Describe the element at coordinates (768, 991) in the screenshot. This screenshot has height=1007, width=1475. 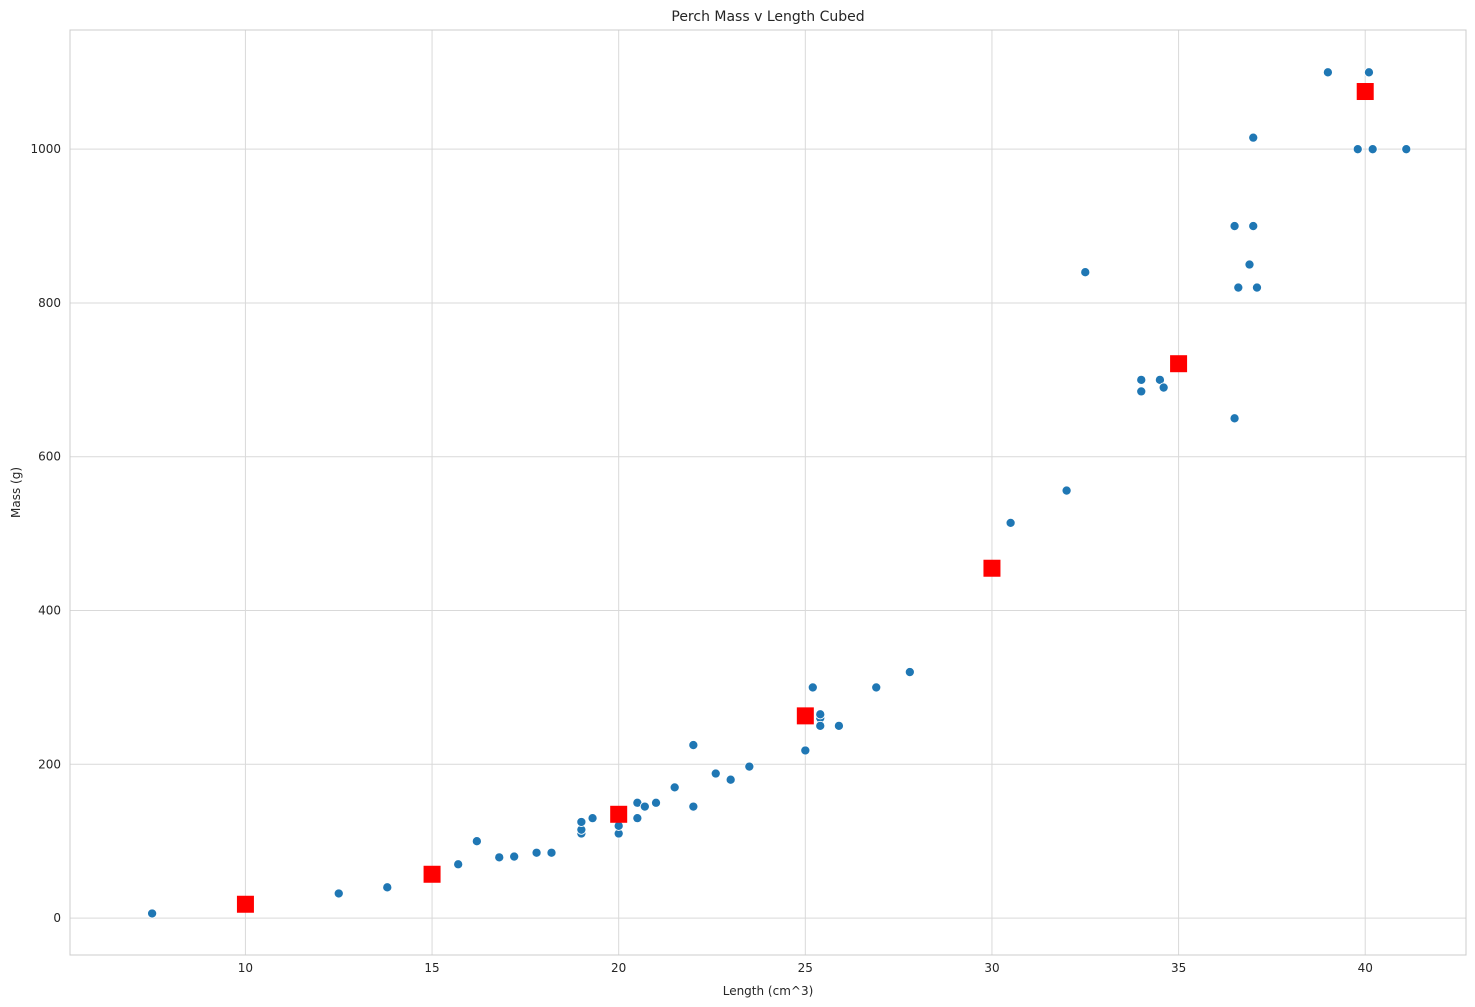
I see `x-axis-title: Length (cm^3)` at that location.